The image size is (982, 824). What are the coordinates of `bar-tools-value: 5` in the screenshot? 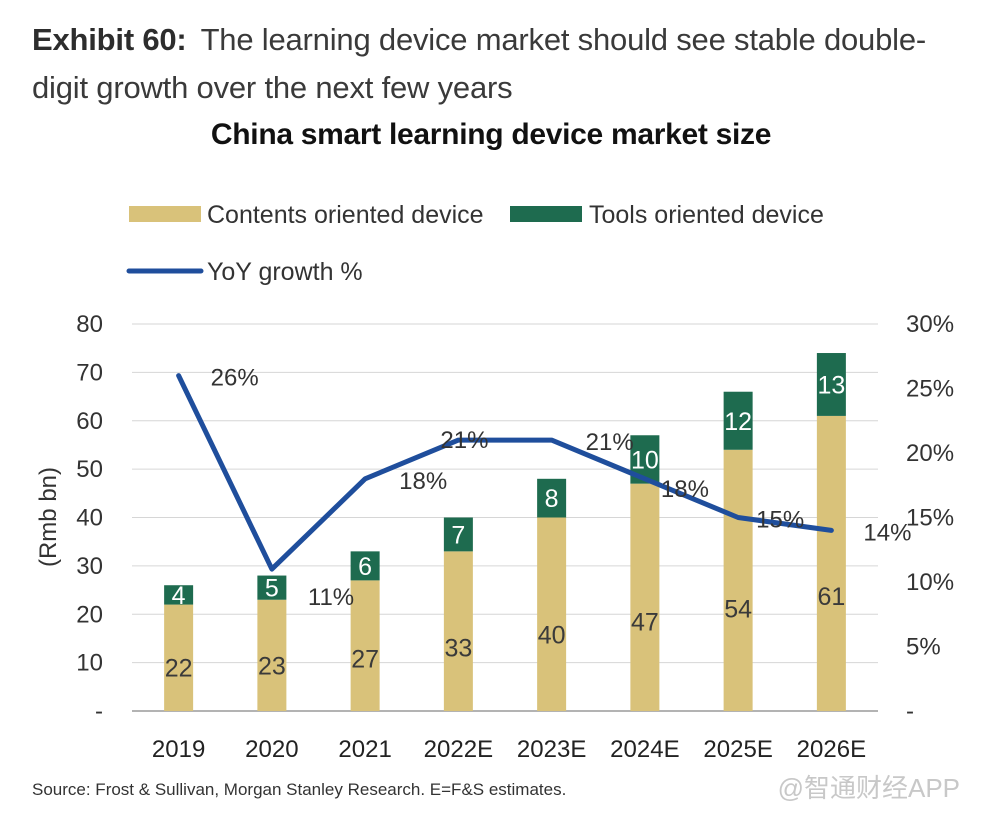 It's located at (272, 589).